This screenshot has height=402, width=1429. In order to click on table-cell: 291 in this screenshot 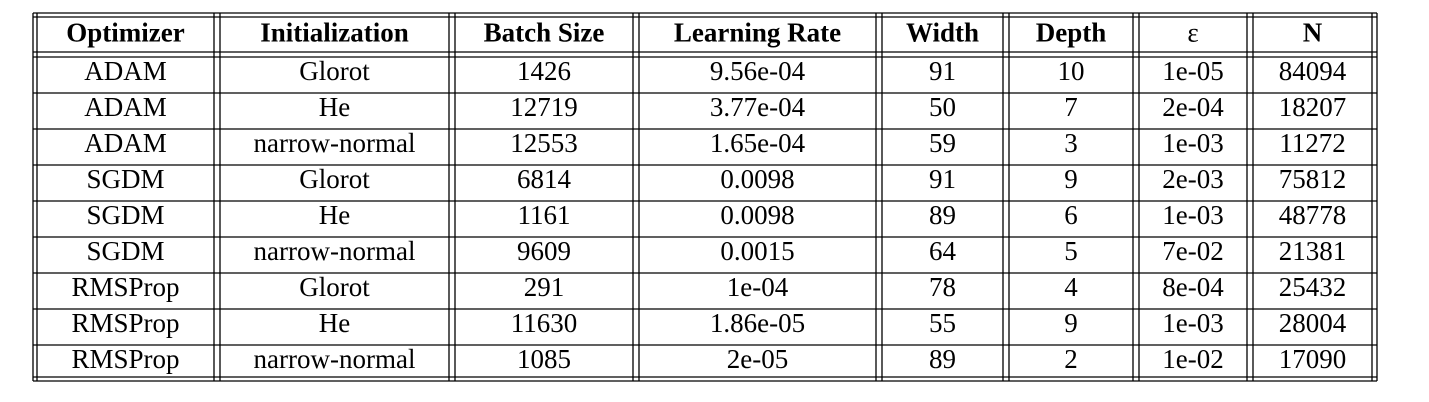, I will do `click(544, 287)`.